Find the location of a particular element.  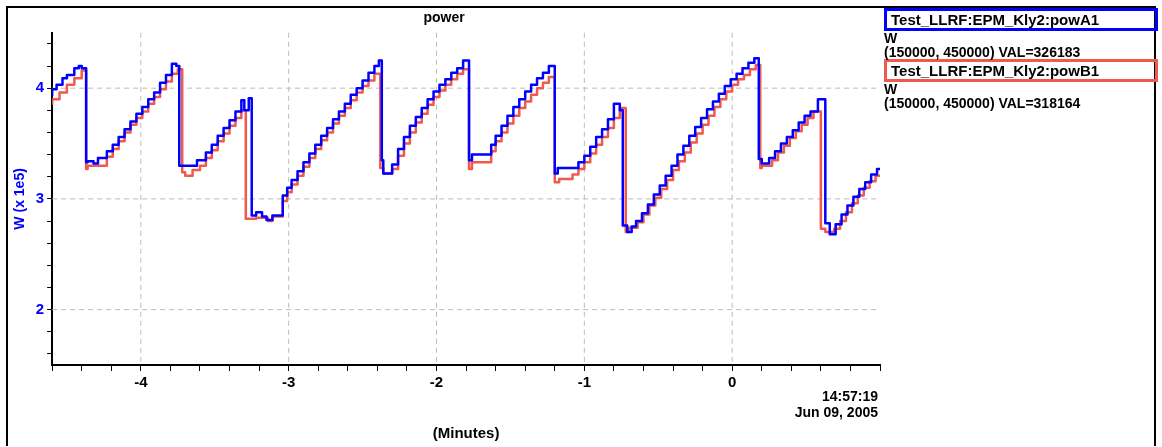

x-axis-title: (Minutes) is located at coordinates (466, 433).